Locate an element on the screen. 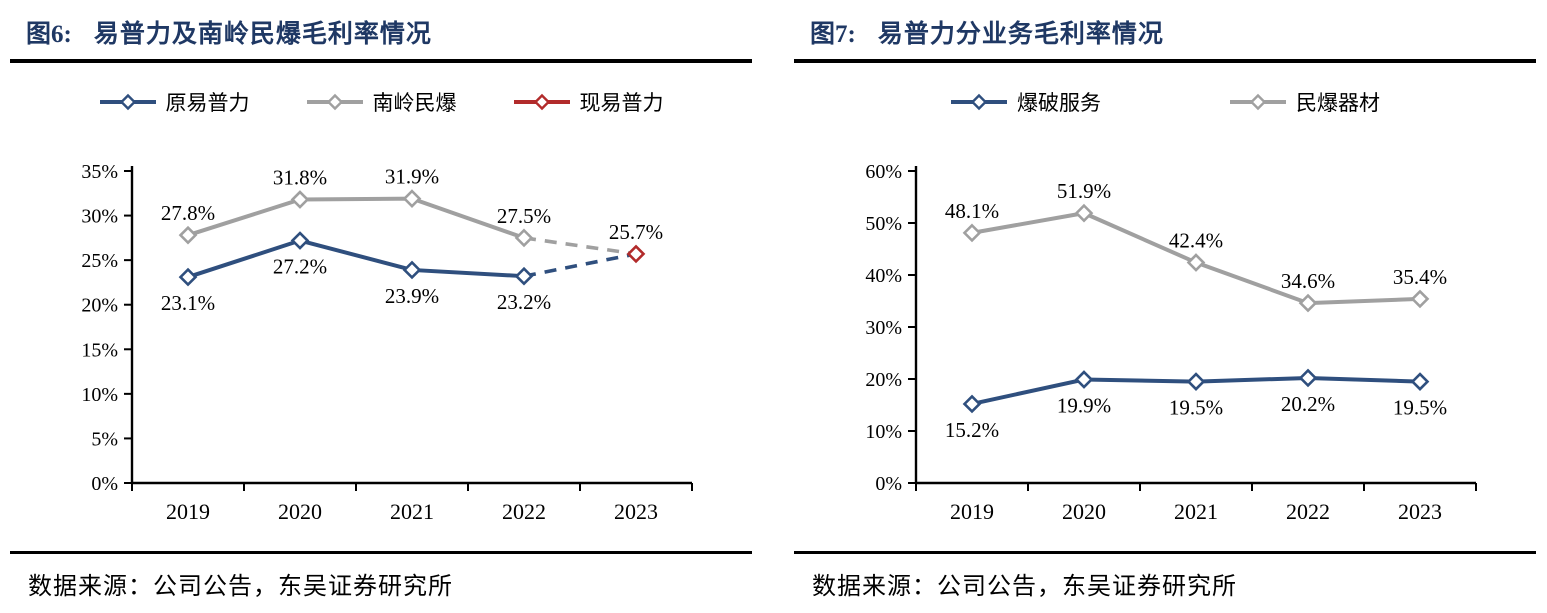 The height and width of the screenshot is (613, 1547). chart-legend: 爆破服务 民爆器材 is located at coordinates (1165, 102).